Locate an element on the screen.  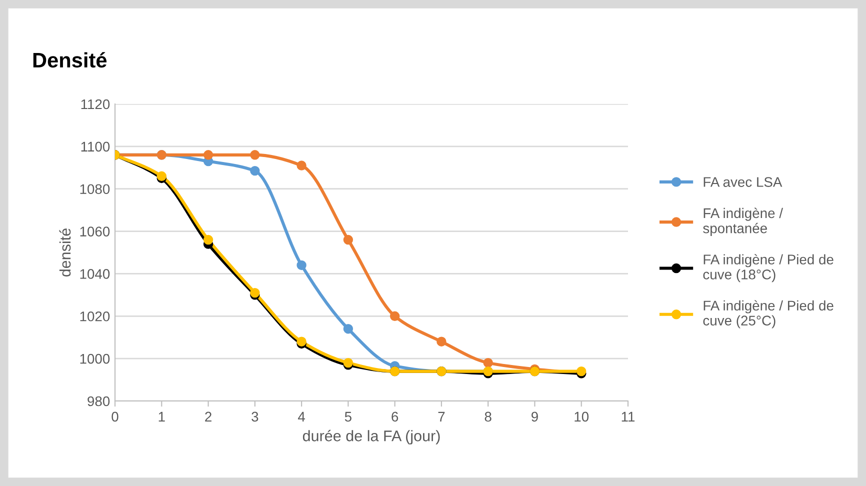
x-tick-label: 9 is located at coordinates (535, 417).